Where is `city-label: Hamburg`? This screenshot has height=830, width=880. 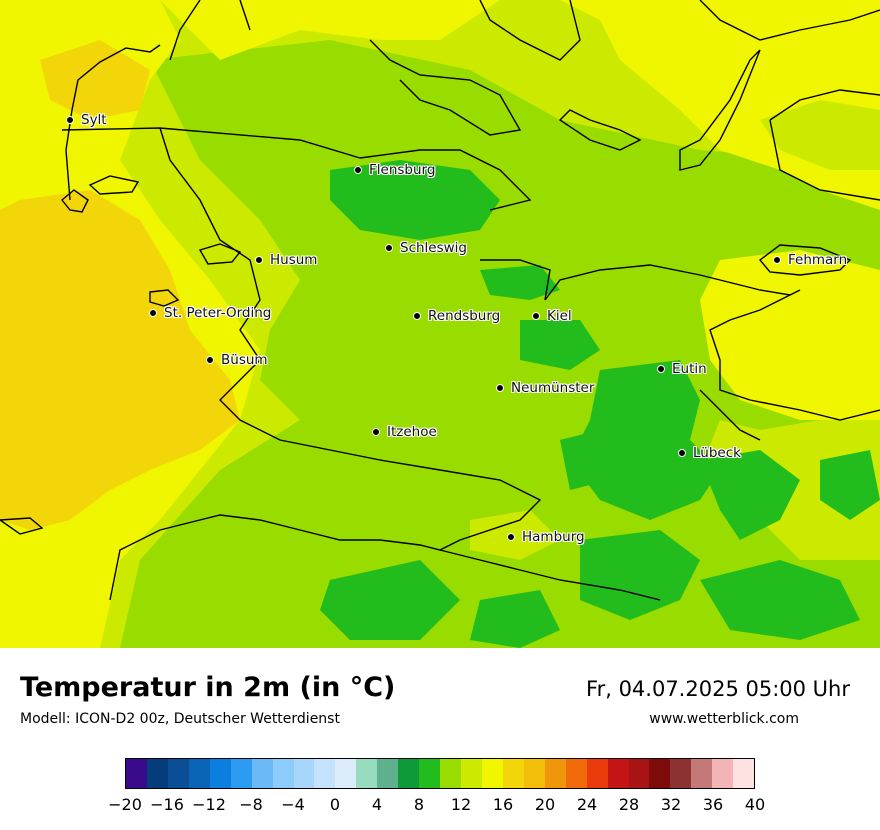
city-label: Hamburg is located at coordinates (553, 537).